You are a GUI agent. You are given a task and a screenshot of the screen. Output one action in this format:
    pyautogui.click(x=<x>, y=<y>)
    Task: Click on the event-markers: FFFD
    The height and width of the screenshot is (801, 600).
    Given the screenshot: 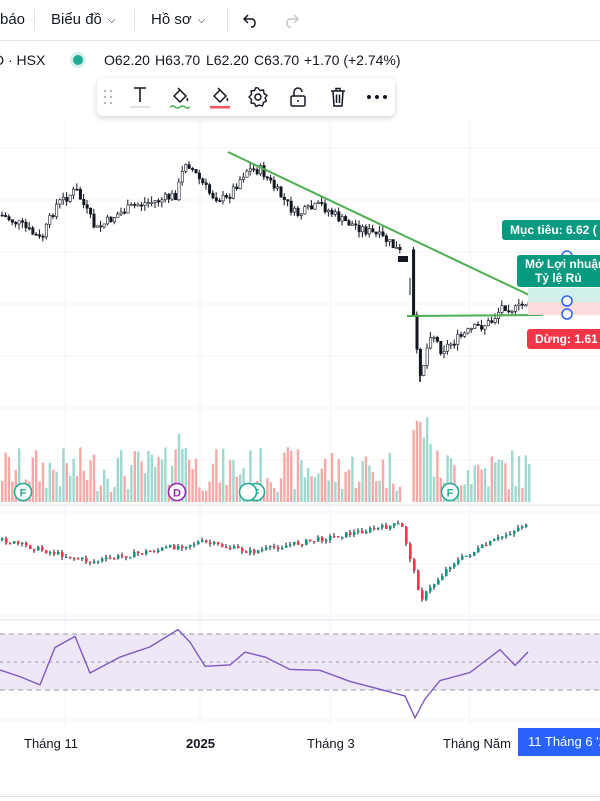 What is the action you would take?
    pyautogui.click(x=236, y=492)
    